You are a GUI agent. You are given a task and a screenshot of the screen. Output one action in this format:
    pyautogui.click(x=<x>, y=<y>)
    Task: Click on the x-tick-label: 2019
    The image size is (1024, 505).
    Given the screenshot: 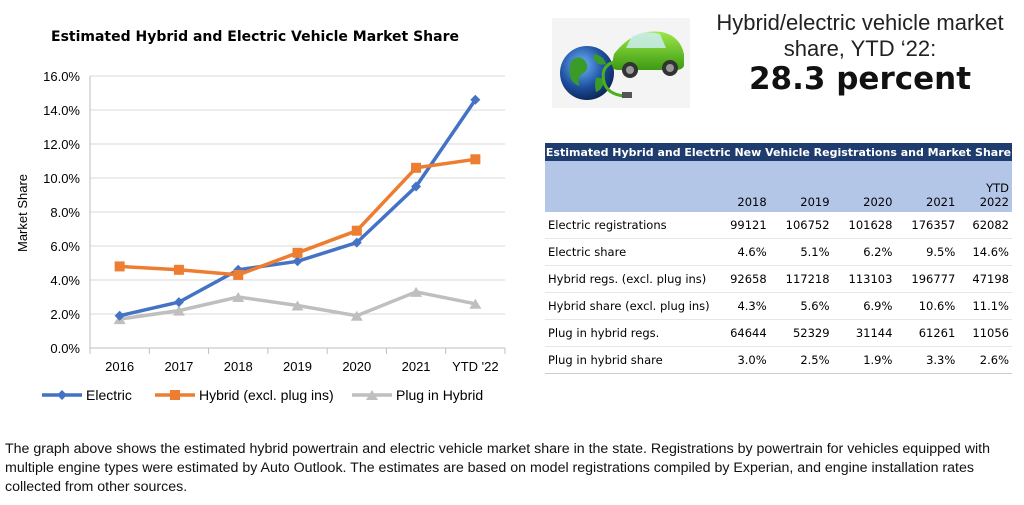 What is the action you would take?
    pyautogui.click(x=297, y=366)
    